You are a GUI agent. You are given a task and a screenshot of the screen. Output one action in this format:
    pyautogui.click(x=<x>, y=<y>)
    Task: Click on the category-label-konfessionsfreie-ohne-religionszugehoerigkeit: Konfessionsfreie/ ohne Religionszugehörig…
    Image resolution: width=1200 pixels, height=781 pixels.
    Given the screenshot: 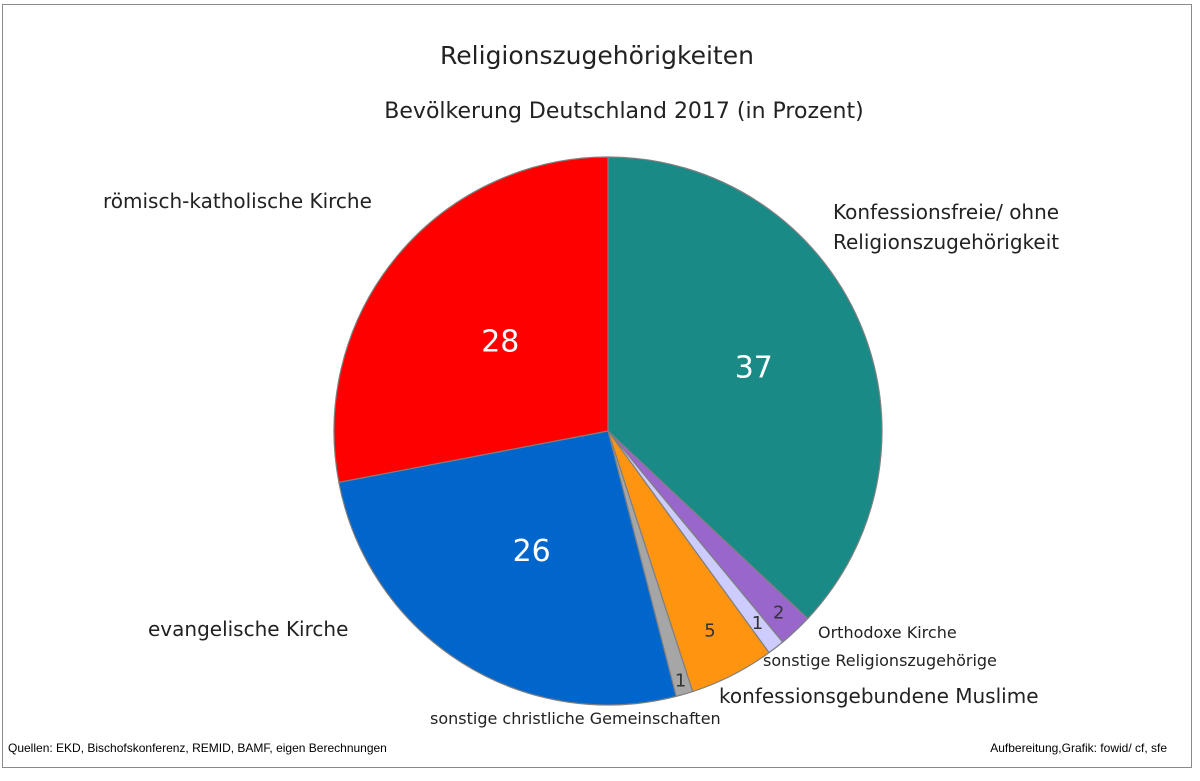 What is the action you would take?
    pyautogui.click(x=946, y=227)
    